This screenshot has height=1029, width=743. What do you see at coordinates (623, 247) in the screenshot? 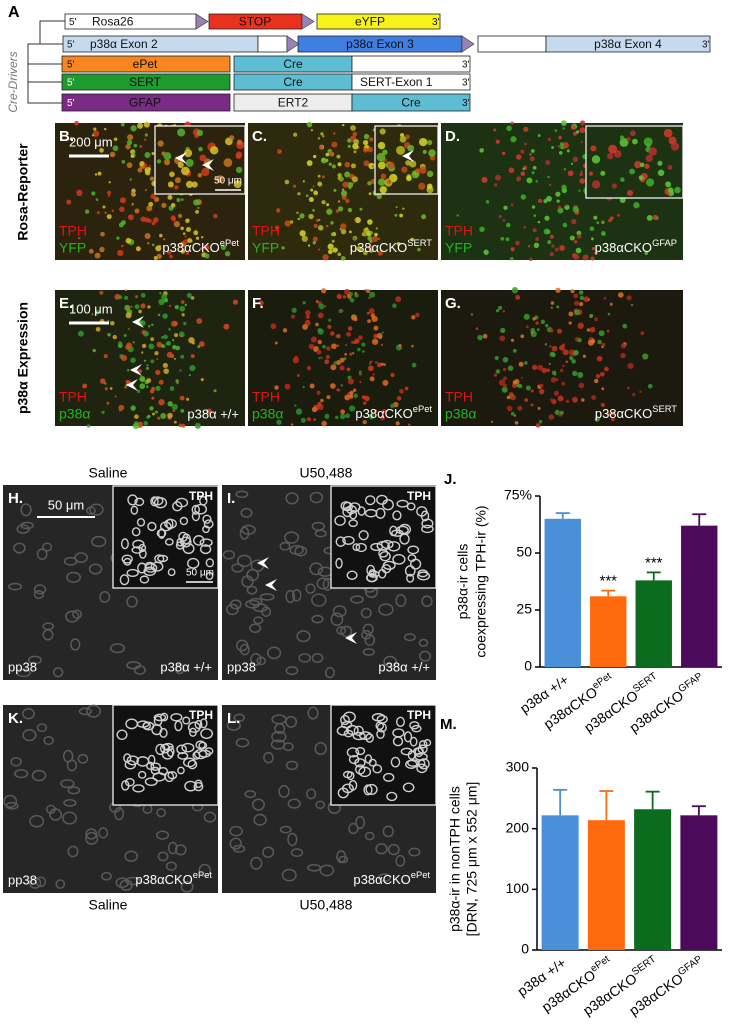
I see `genotype-label-base: p38αCKO` at bounding box center [623, 247].